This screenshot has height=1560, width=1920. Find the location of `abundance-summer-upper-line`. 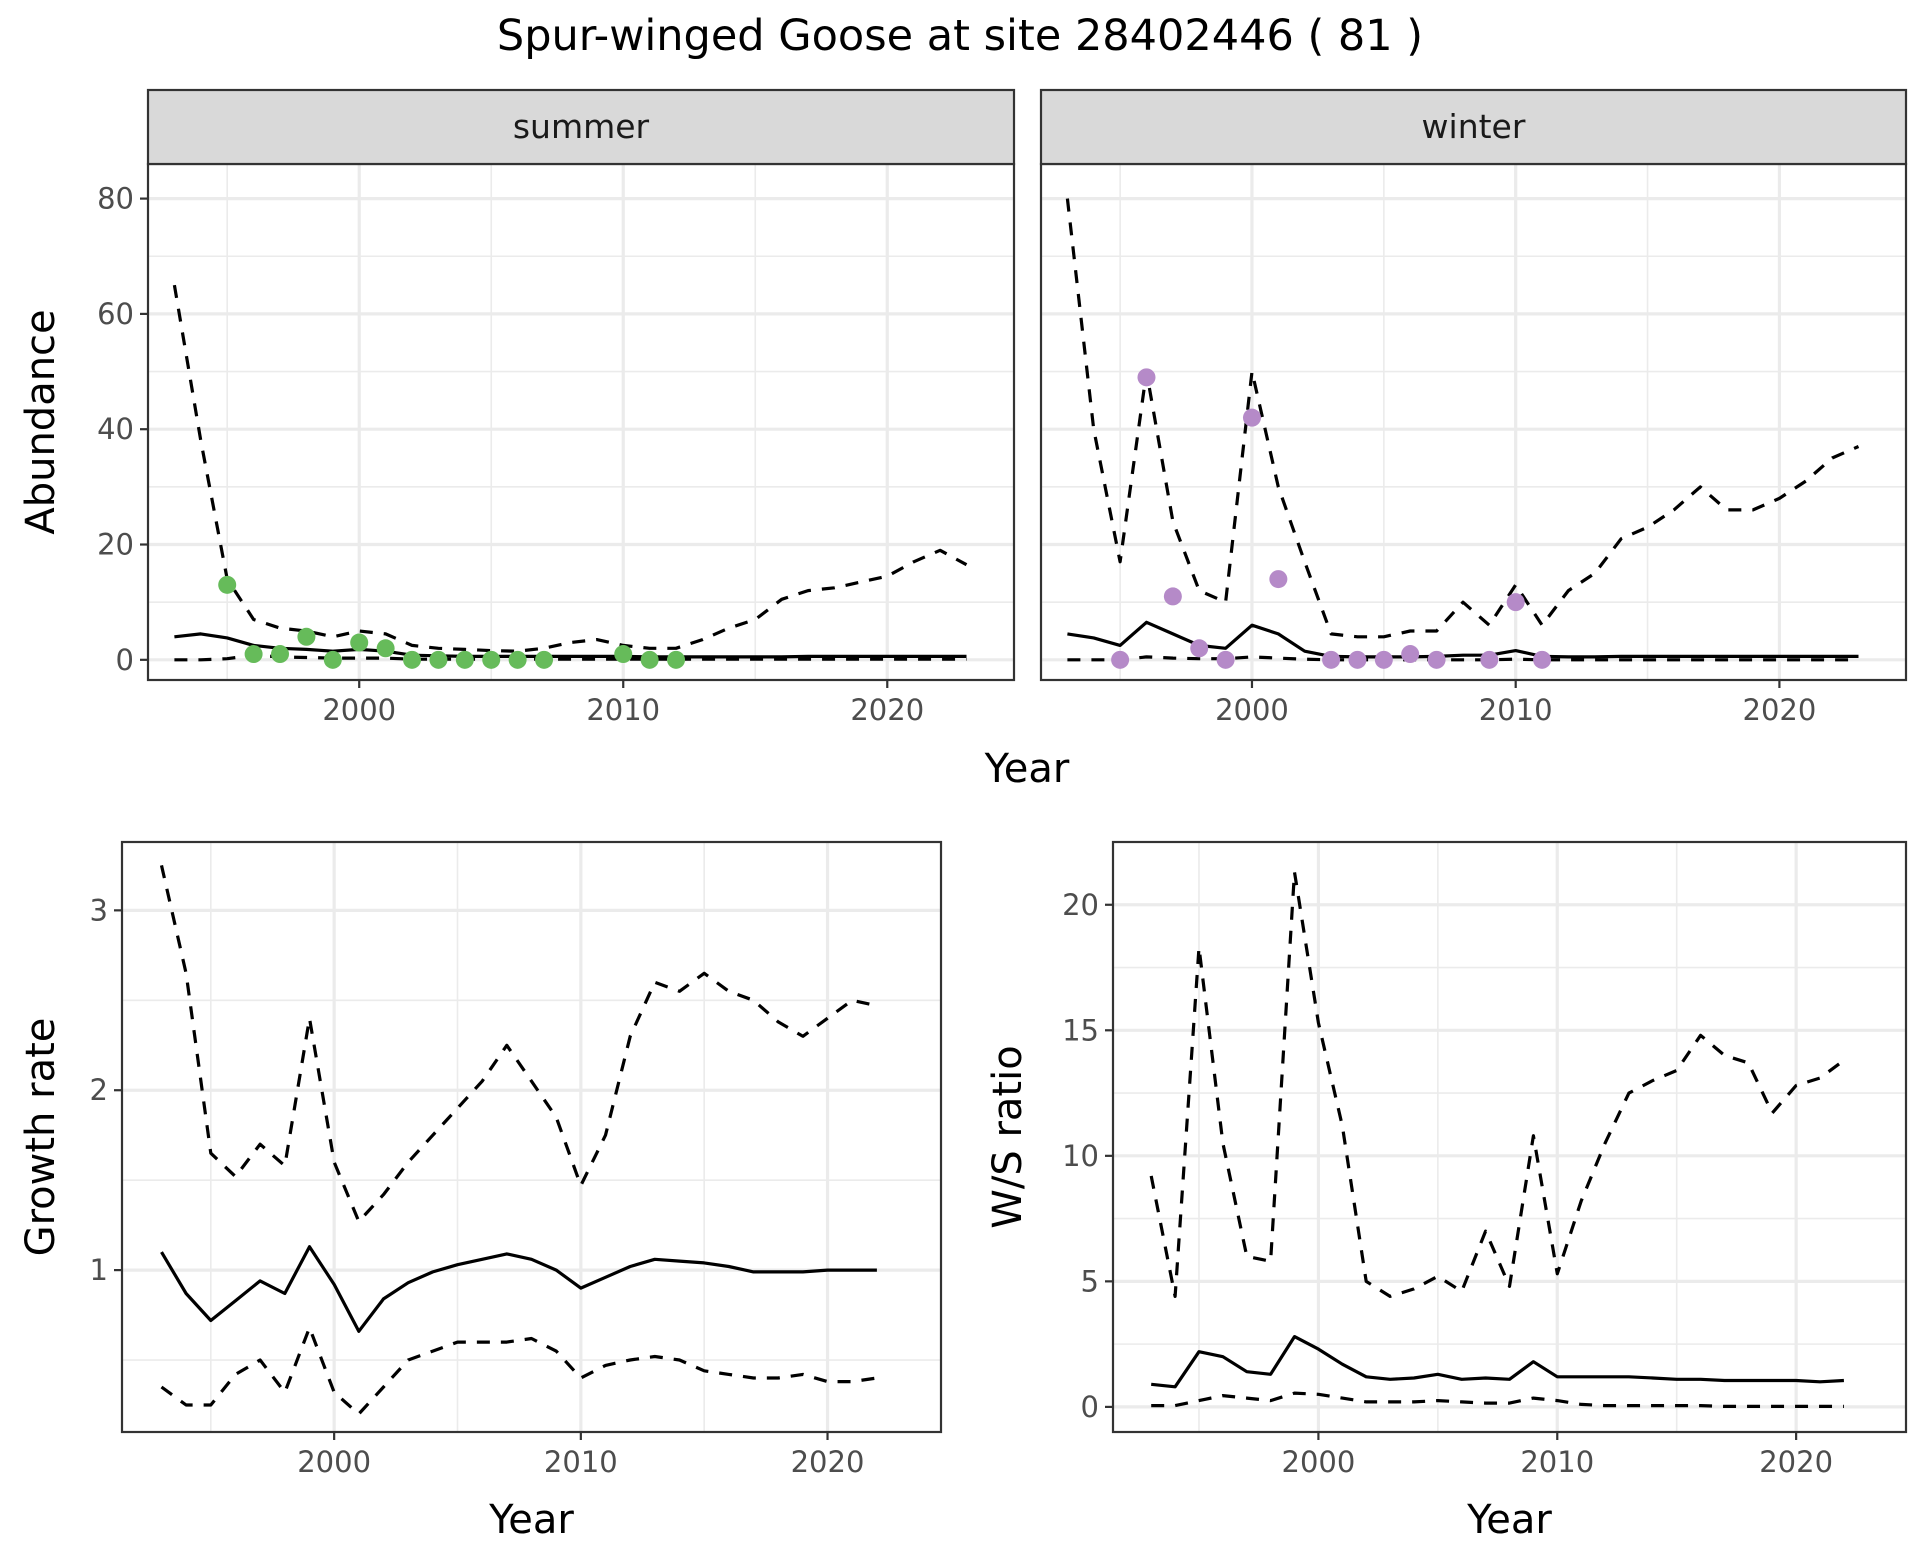

abundance-summer-upper-line is located at coordinates (570, 468).